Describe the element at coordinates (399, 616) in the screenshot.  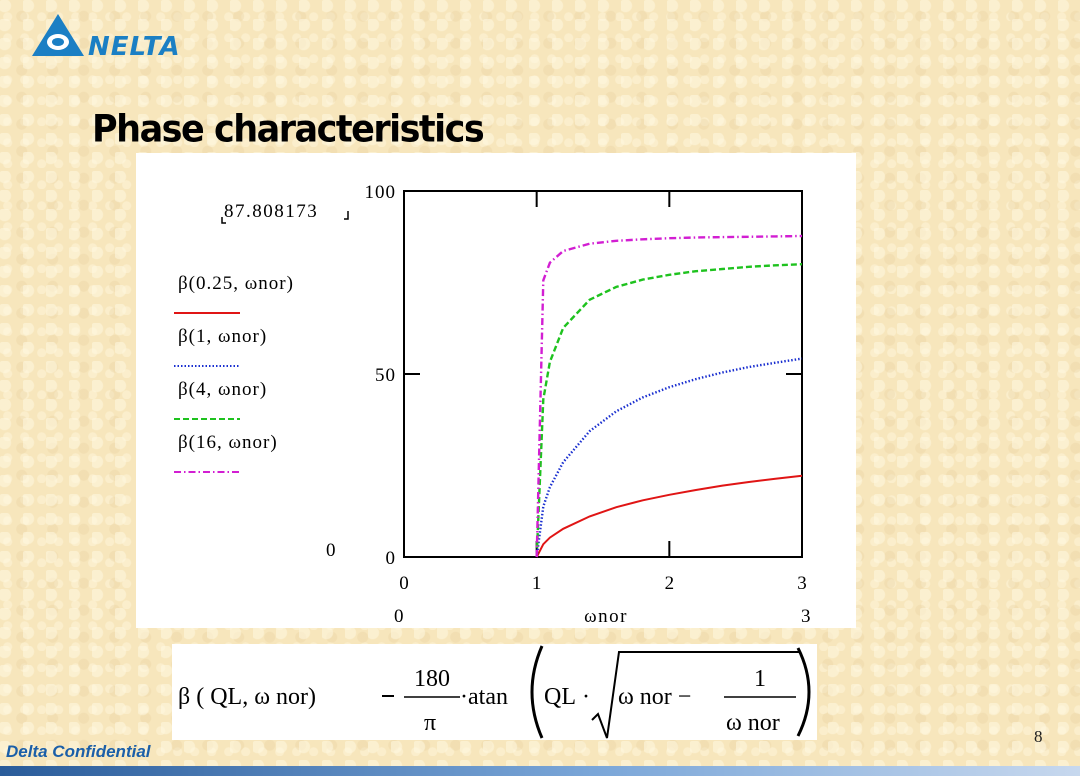
I see `x-range-left-label: 0` at that location.